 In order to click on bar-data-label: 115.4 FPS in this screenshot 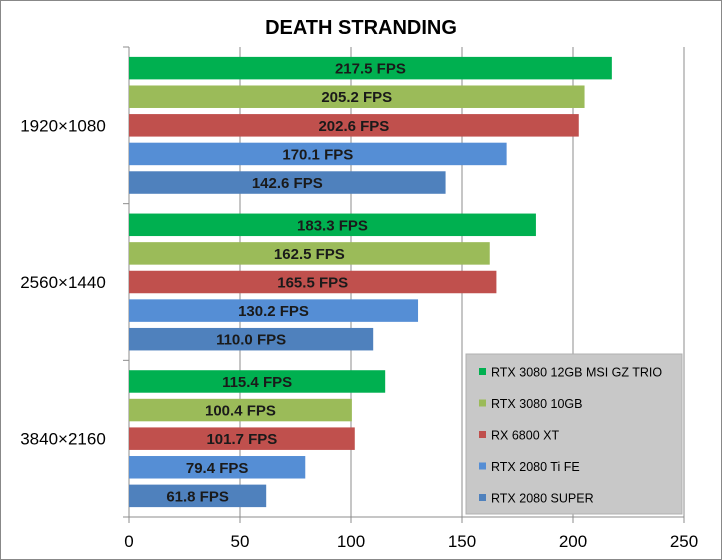, I will do `click(257, 382)`.